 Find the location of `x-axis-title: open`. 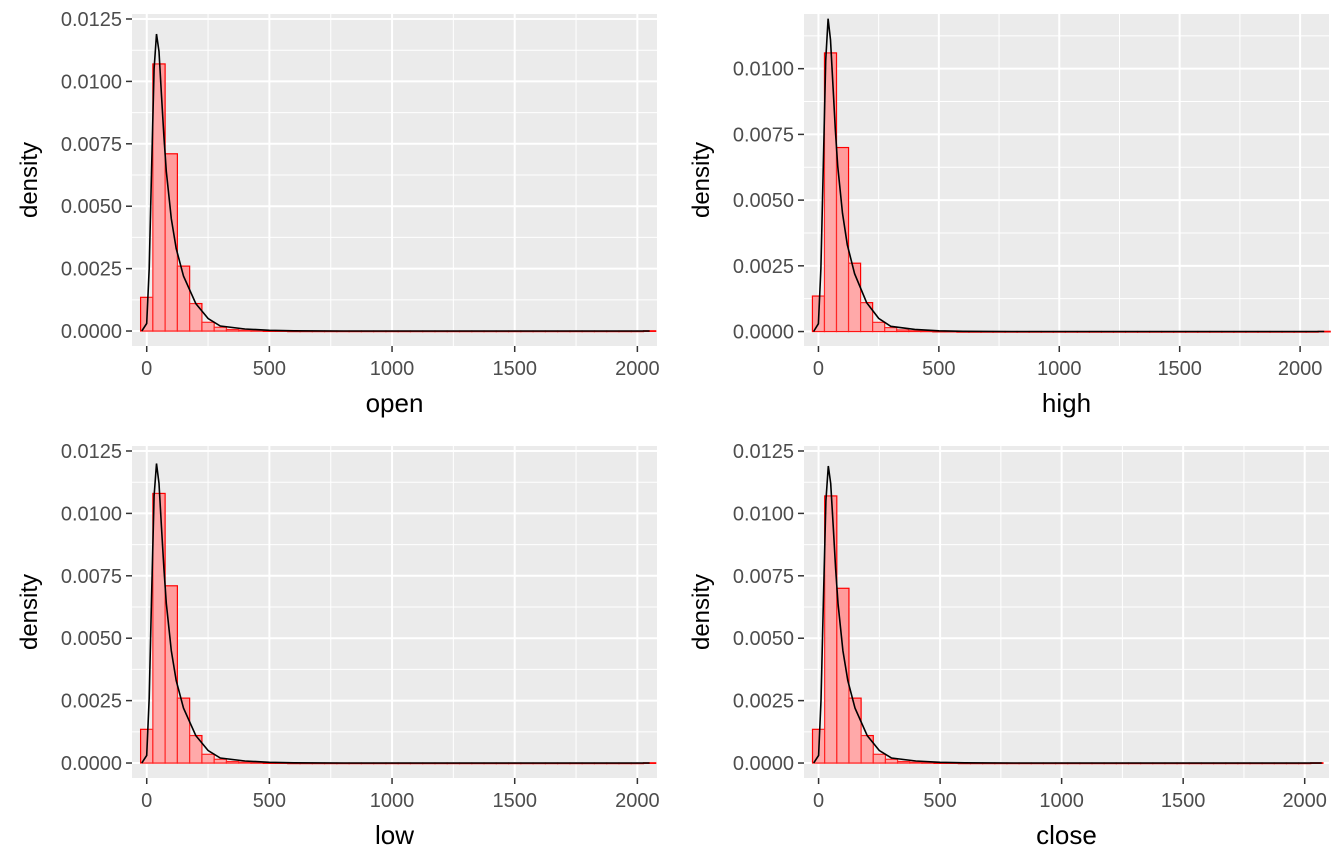

x-axis-title: open is located at coordinates (395, 403).